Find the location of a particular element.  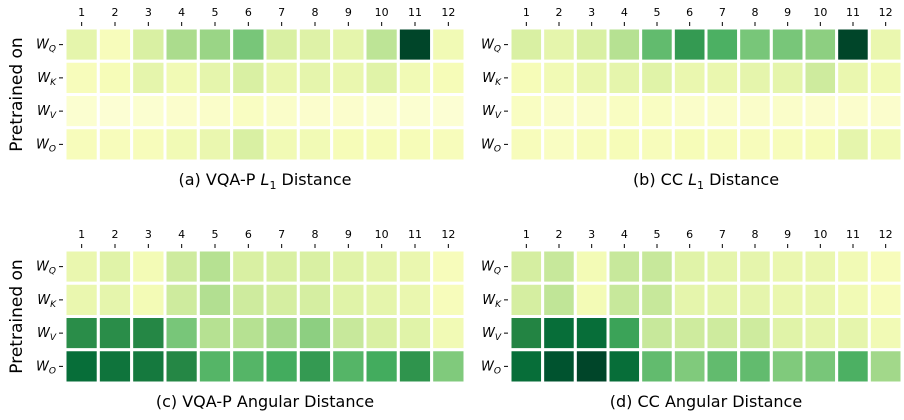

x-tick-label: 8 is located at coordinates (755, 234).